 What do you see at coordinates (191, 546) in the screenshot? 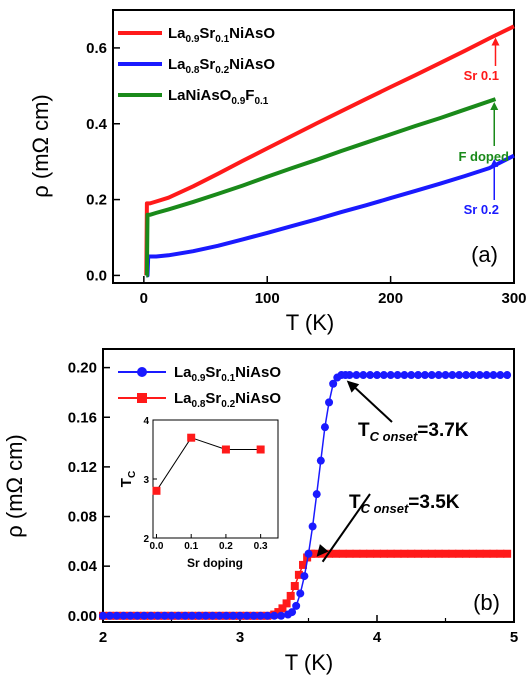
I see `inset-xtick-label: 0.1` at bounding box center [191, 546].